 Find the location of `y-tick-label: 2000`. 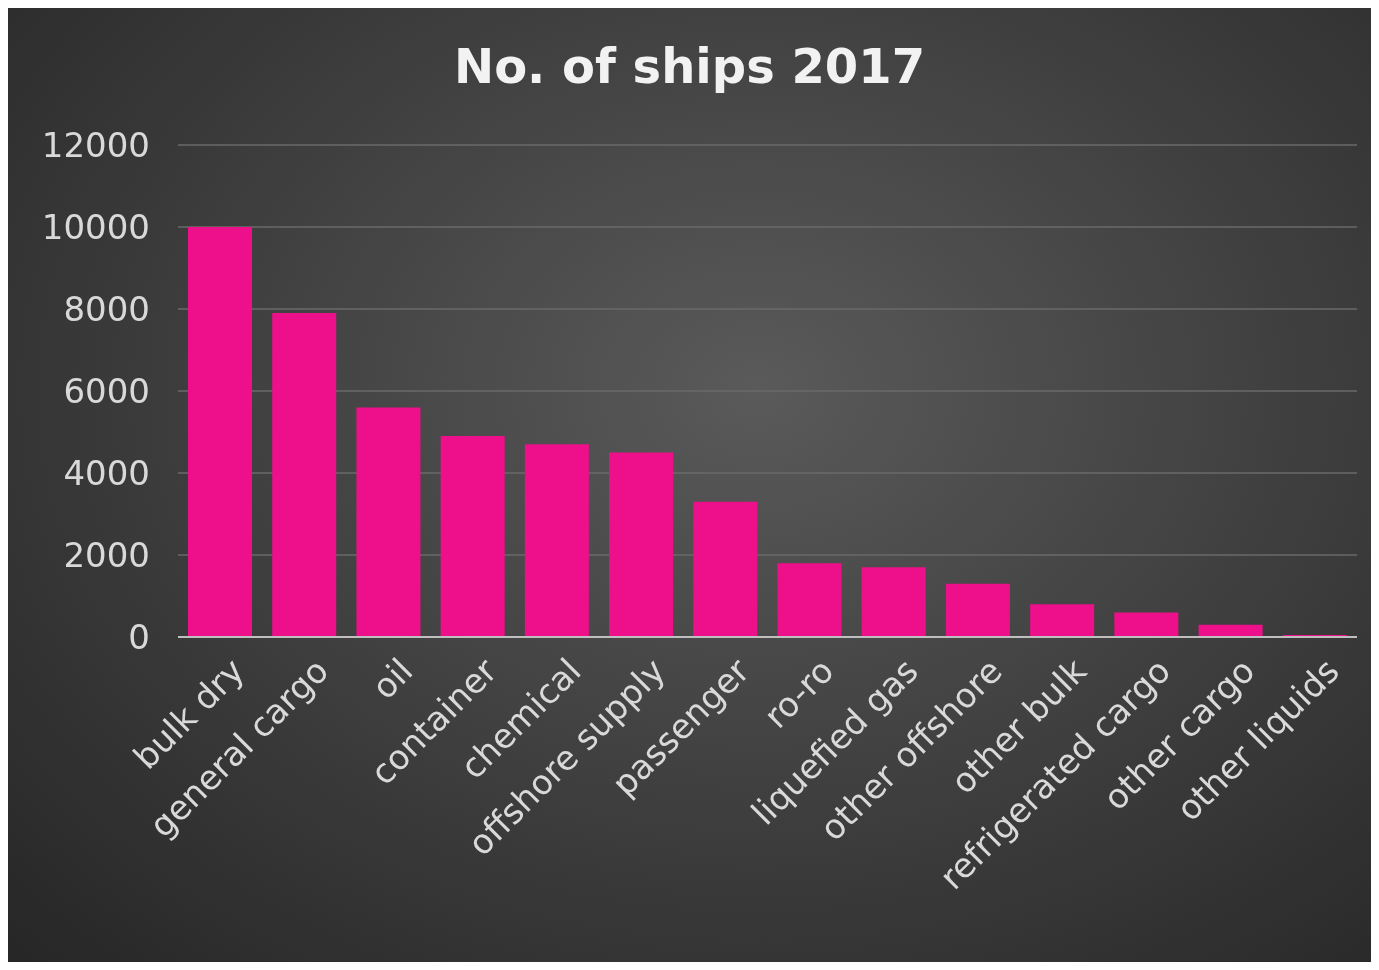

y-tick-label: 2000 is located at coordinates (106, 555).